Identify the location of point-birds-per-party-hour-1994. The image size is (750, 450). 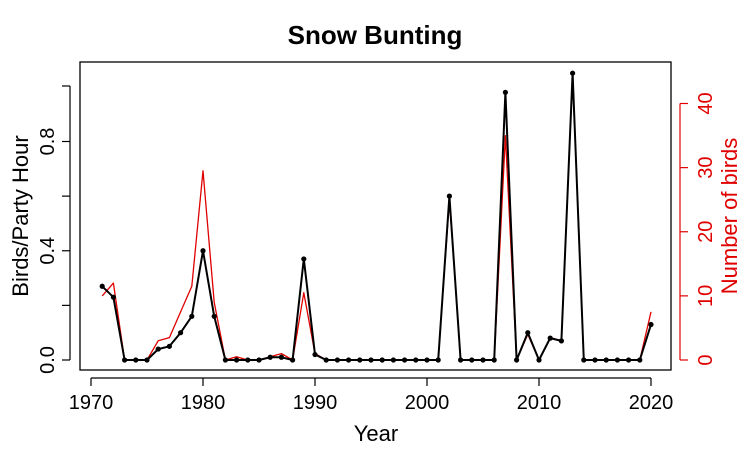
(360, 360).